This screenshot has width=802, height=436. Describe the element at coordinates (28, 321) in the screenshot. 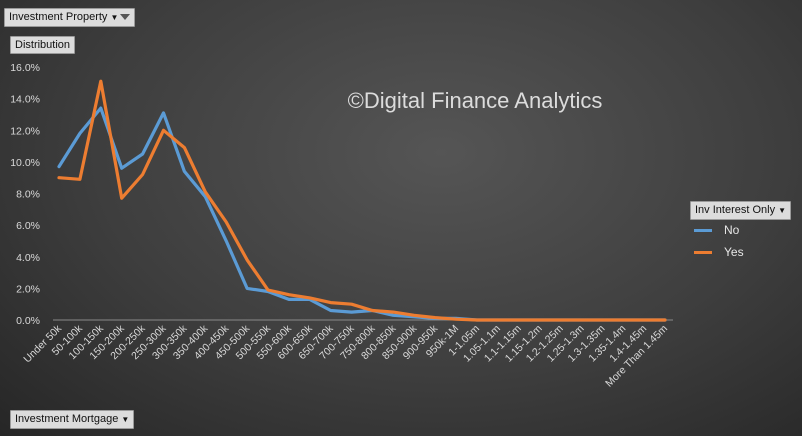

I see `y-tick-label: 0.0%` at that location.